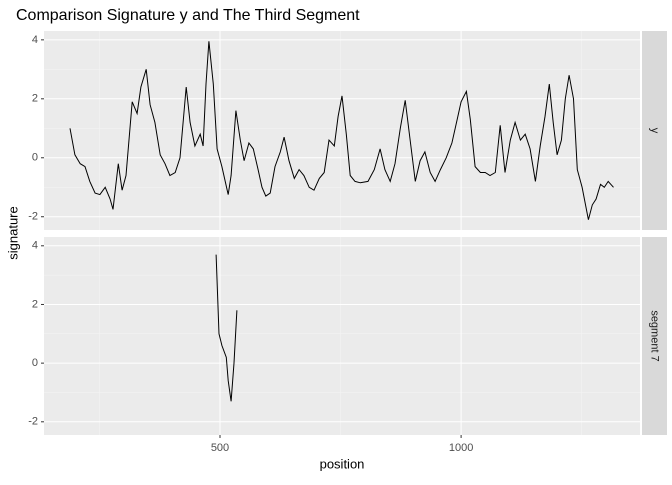 The height and width of the screenshot is (485, 672). What do you see at coordinates (461, 448) in the screenshot?
I see `x-tick-label: 1000` at bounding box center [461, 448].